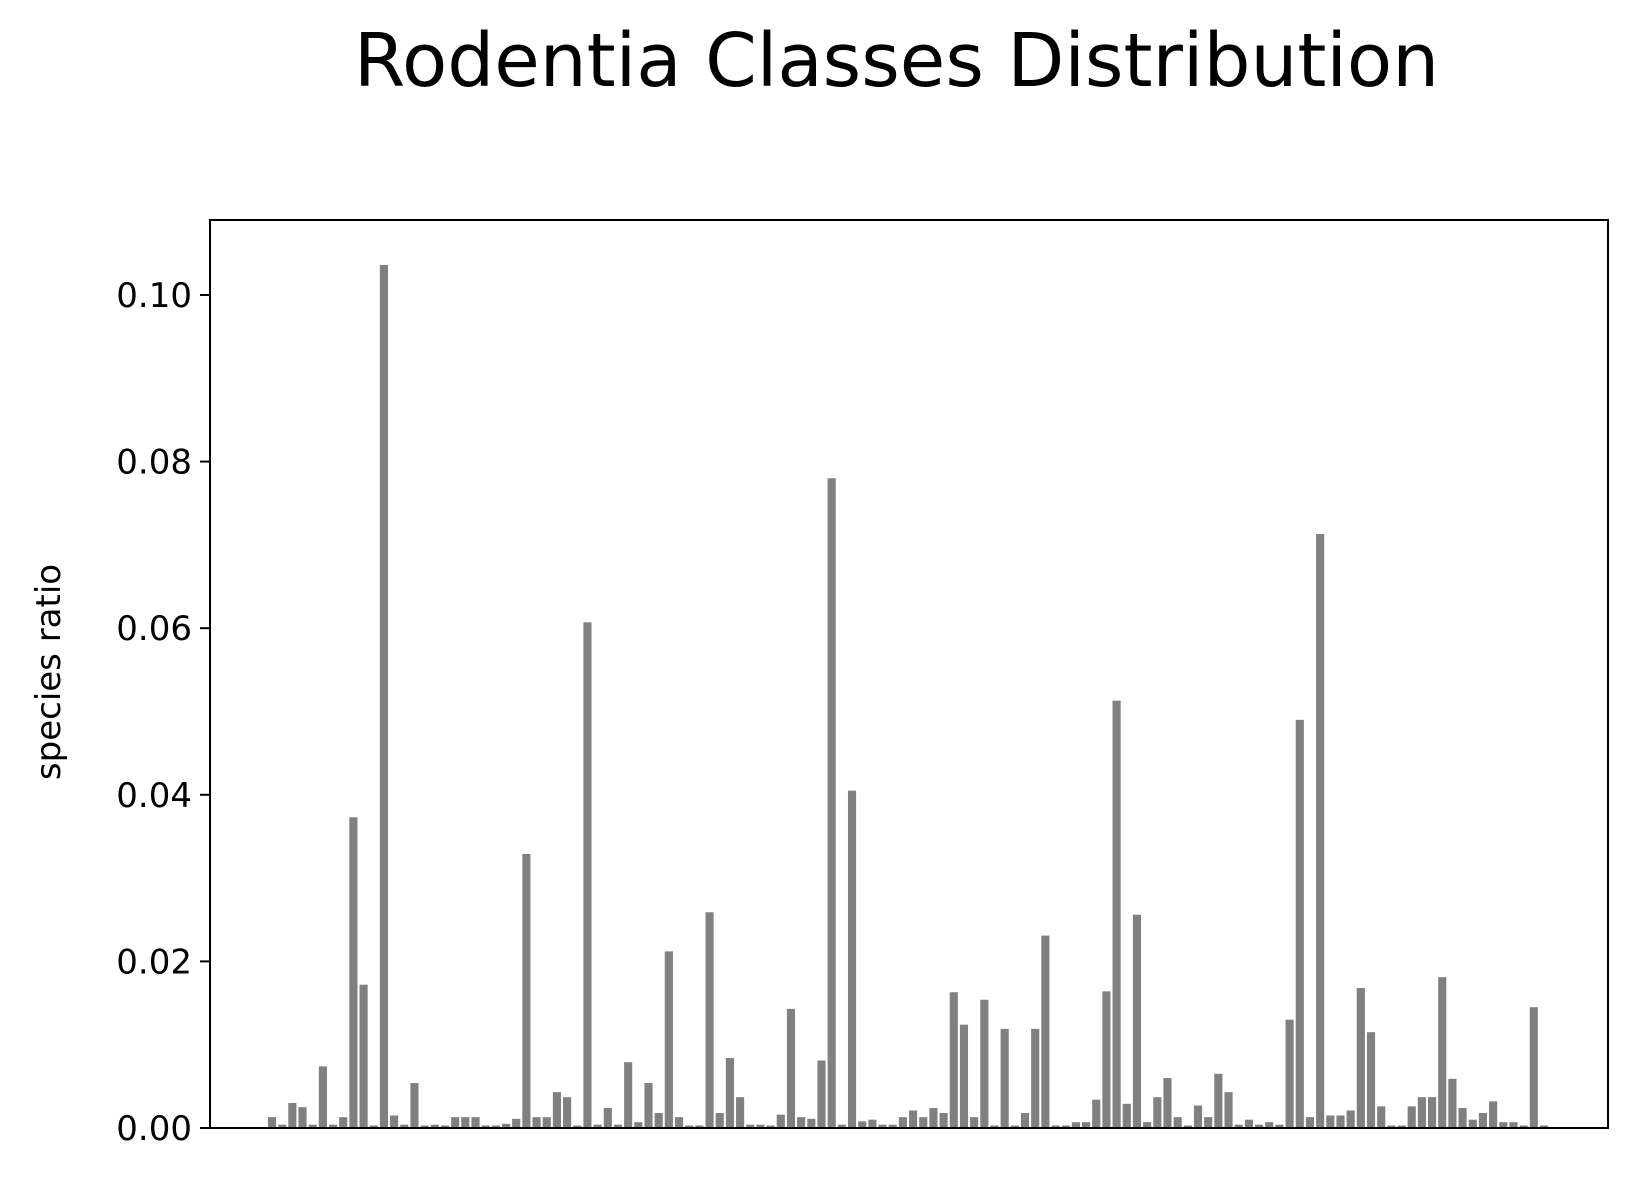 The height and width of the screenshot is (1179, 1633). What do you see at coordinates (154, 962) in the screenshot?
I see `y-tick-label: 0.02` at bounding box center [154, 962].